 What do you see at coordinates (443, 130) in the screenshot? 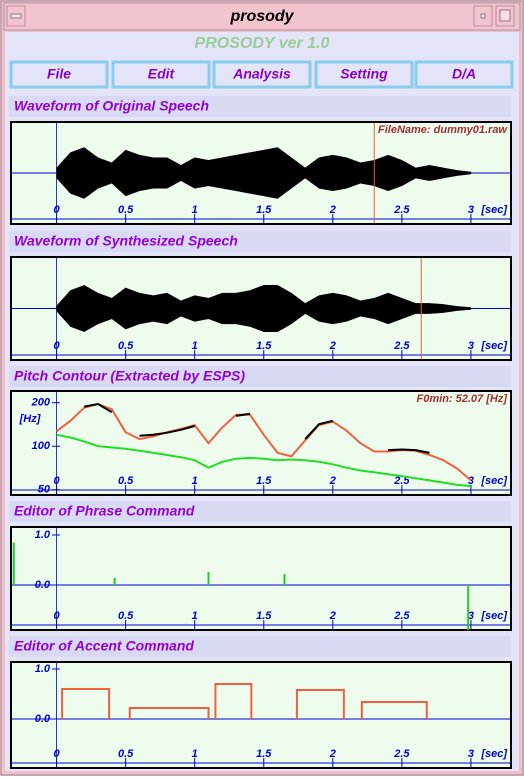
I see `info-label: FileName: dummy01.raw` at bounding box center [443, 130].